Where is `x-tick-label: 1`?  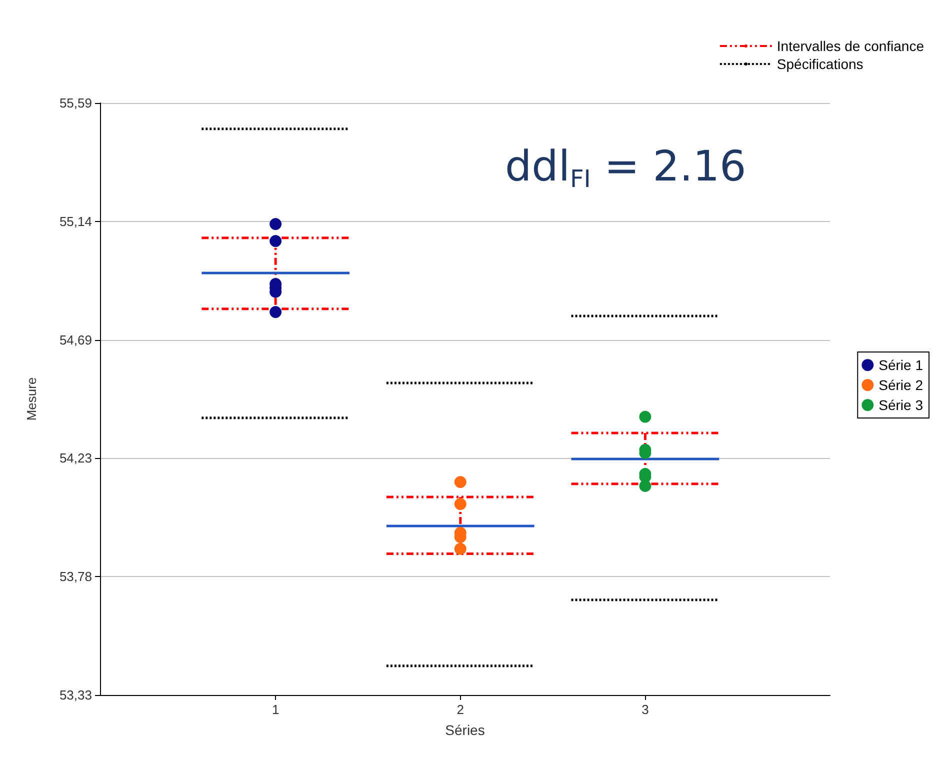 x-tick-label: 1 is located at coordinates (276, 709).